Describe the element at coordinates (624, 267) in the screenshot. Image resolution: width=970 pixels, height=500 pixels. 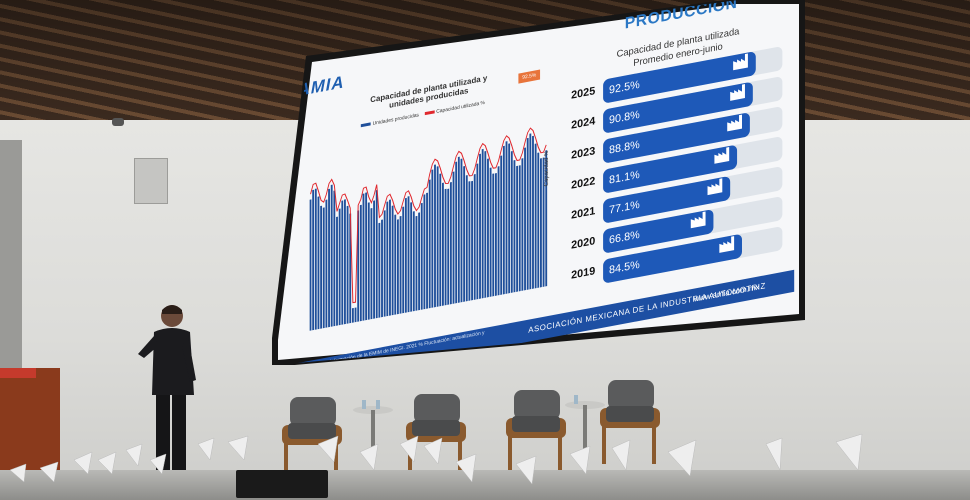
I see `bar-value-label: 84.5%` at that location.